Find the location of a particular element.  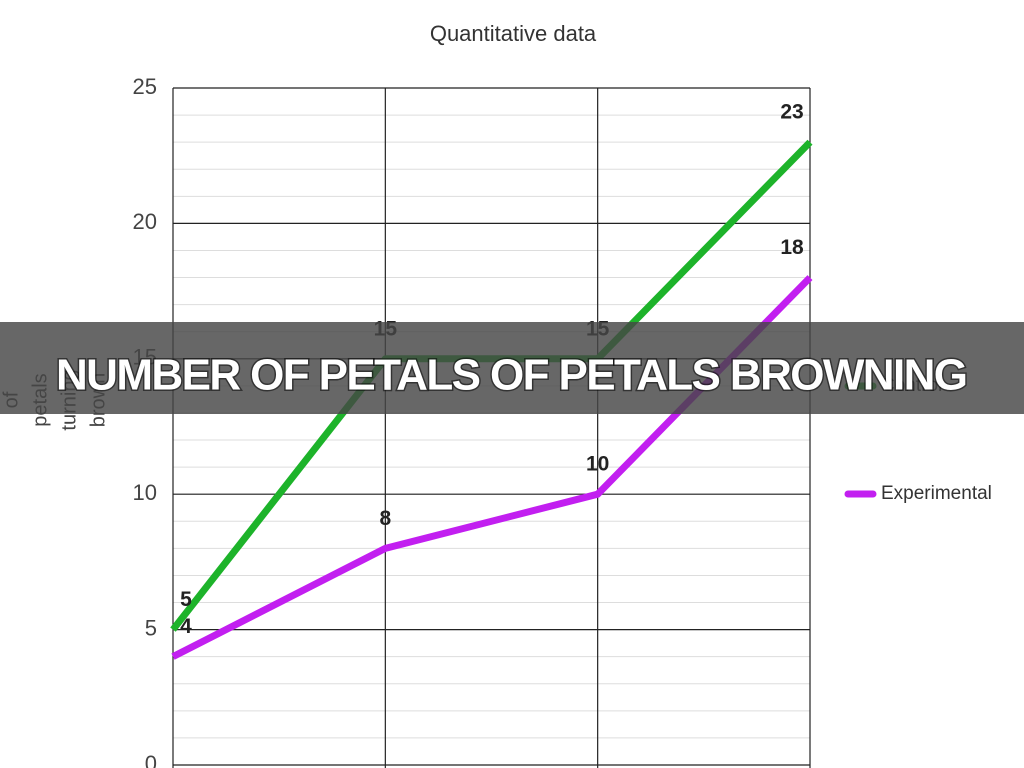

y-tick-label: 20 is located at coordinates (145, 221).